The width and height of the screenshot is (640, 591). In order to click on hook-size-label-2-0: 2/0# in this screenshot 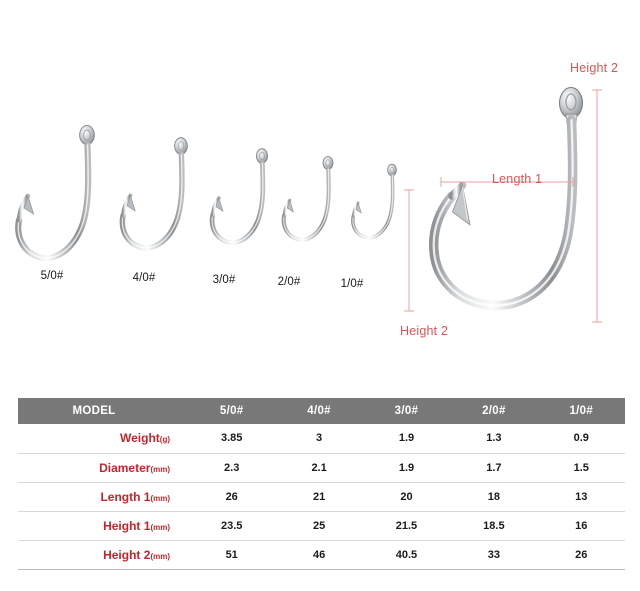, I will do `click(289, 282)`.